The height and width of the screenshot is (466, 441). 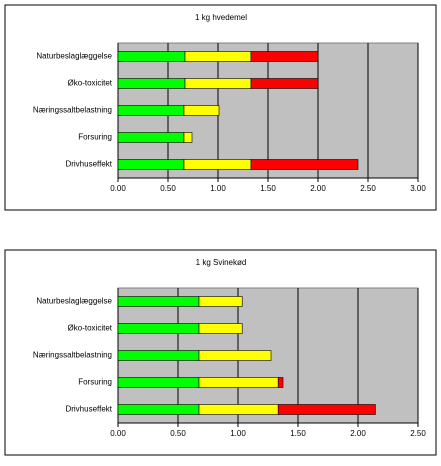 What do you see at coordinates (221, 262) in the screenshot?
I see `chart-title: 1 kg Svinekød` at bounding box center [221, 262].